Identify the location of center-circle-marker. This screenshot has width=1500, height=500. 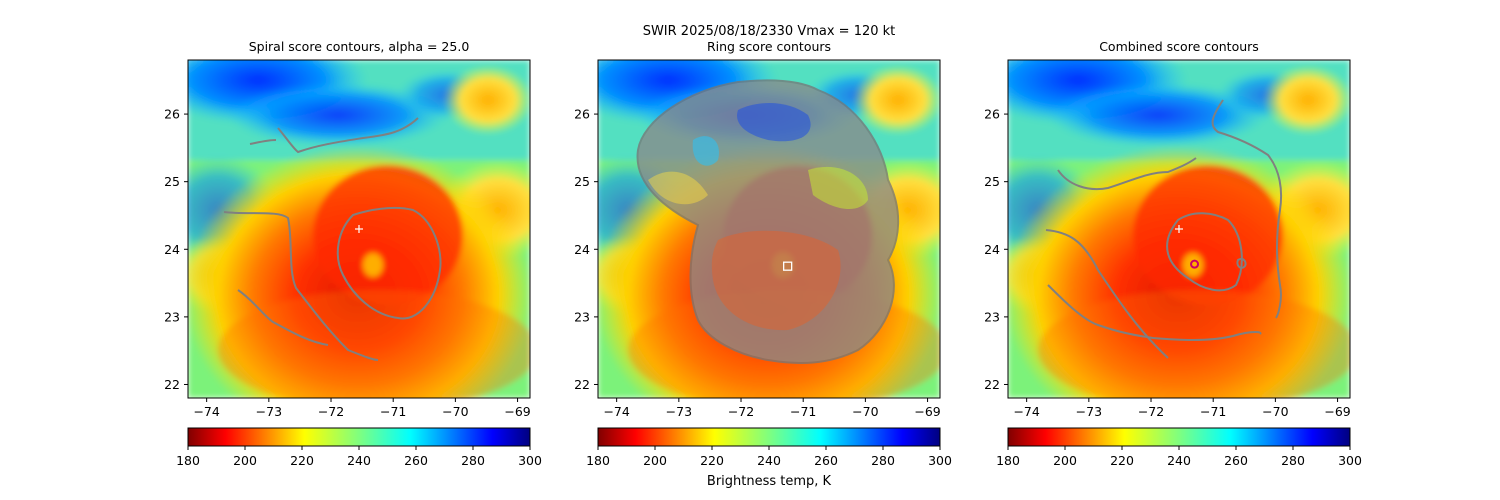
(1195, 264).